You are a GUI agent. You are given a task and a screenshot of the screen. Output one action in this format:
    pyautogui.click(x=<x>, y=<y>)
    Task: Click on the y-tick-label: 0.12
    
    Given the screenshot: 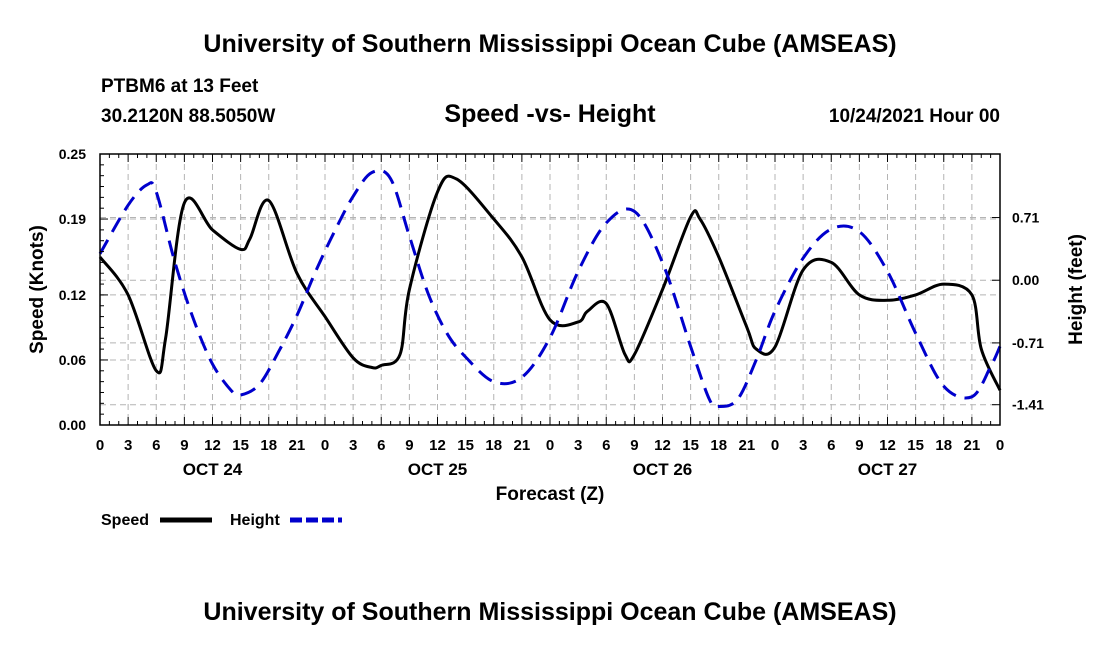 What is the action you would take?
    pyautogui.click(x=72, y=295)
    